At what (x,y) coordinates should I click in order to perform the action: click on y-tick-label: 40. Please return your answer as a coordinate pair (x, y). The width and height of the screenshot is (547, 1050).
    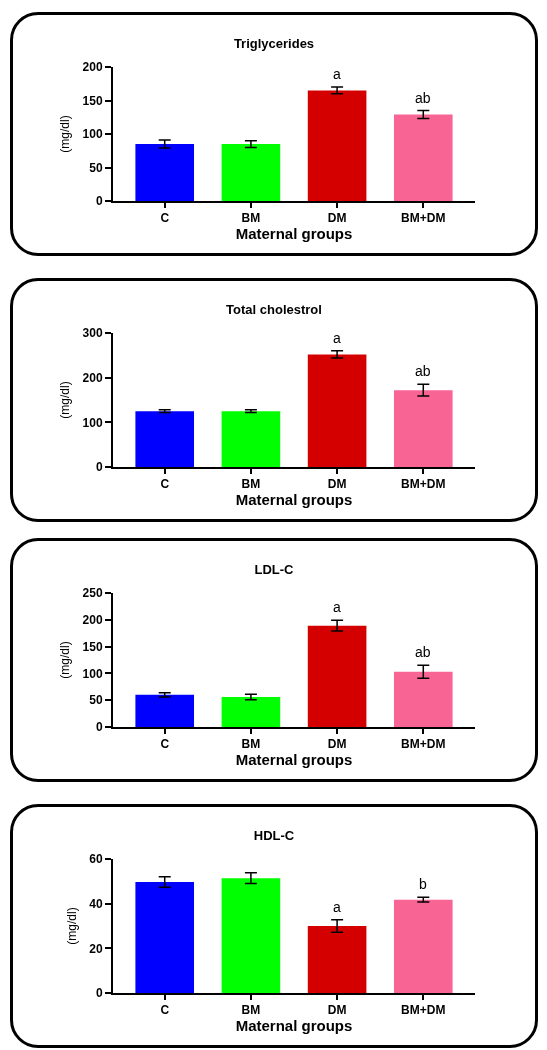
    Looking at the image, I should click on (96, 903).